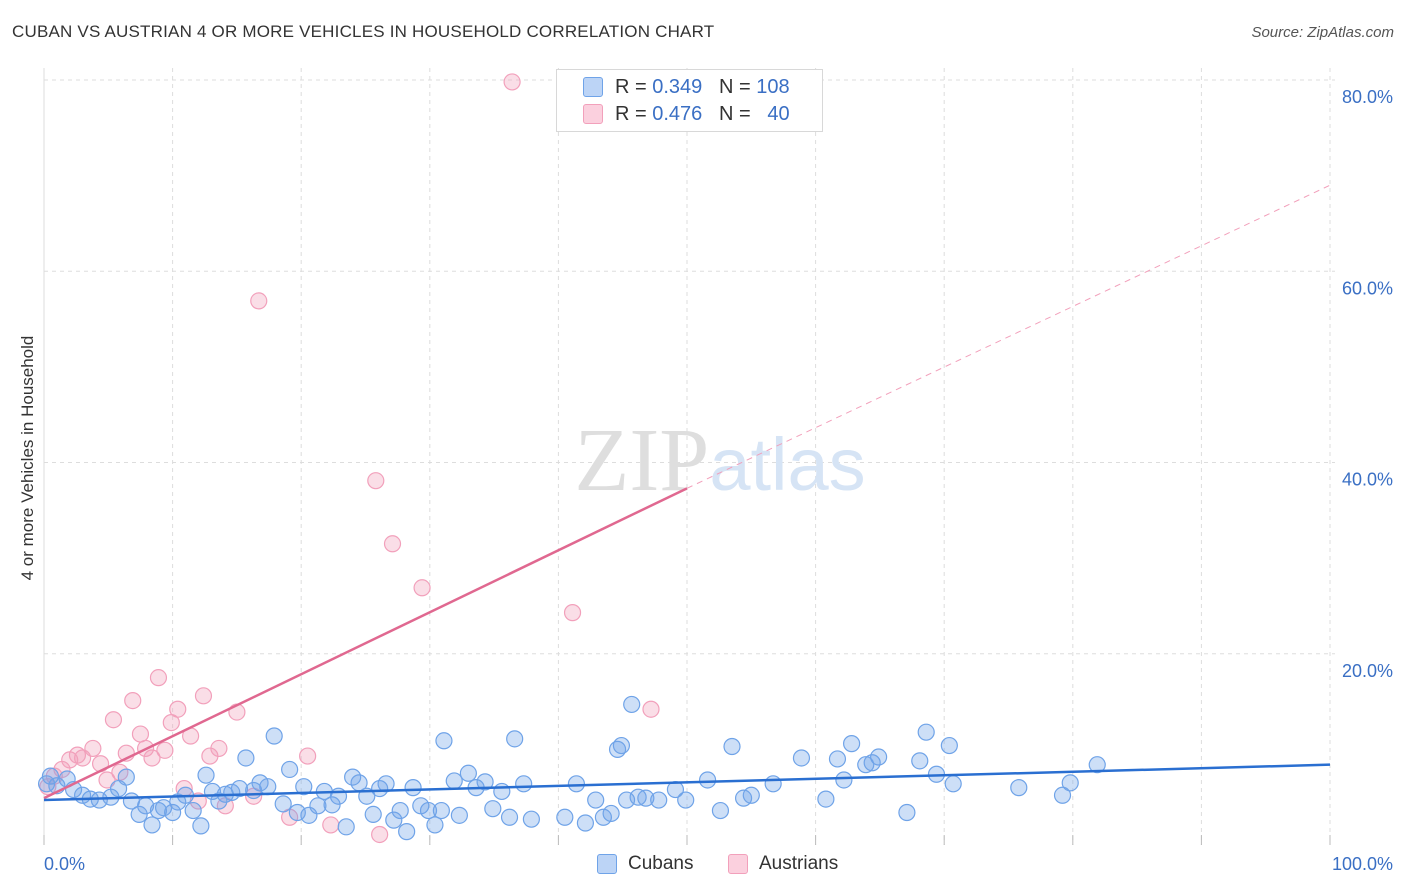 The height and width of the screenshot is (892, 1406). Describe the element at coordinates (787, 464) in the screenshot. I see `watermark-atlas: atlas` at that location.